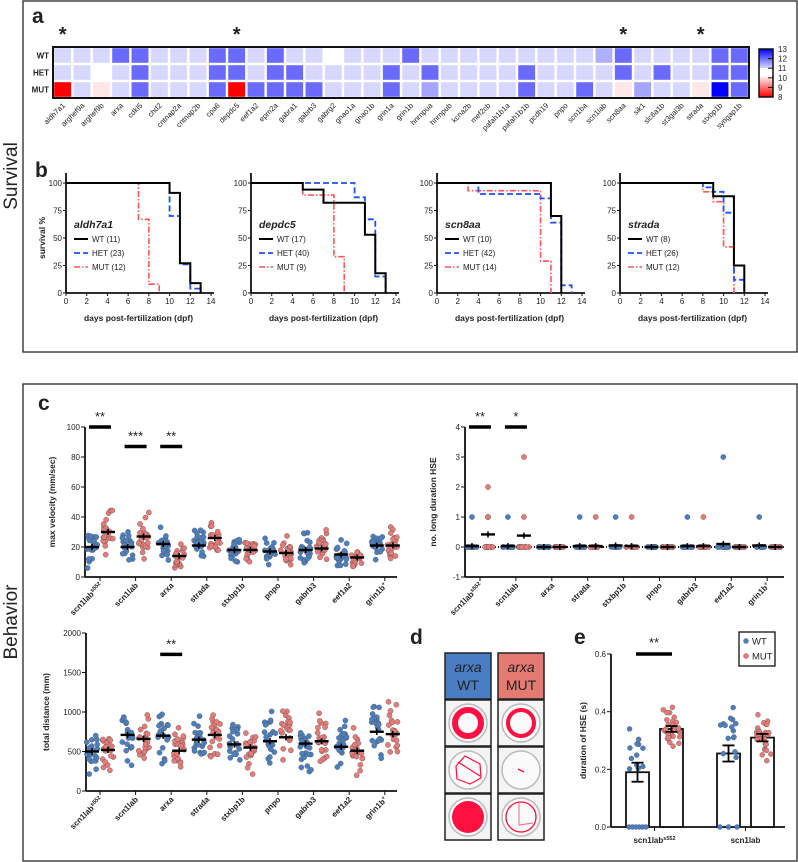 The width and height of the screenshot is (798, 862). What do you see at coordinates (342, 593) in the screenshot?
I see `category-label: eef1a2` at bounding box center [342, 593].